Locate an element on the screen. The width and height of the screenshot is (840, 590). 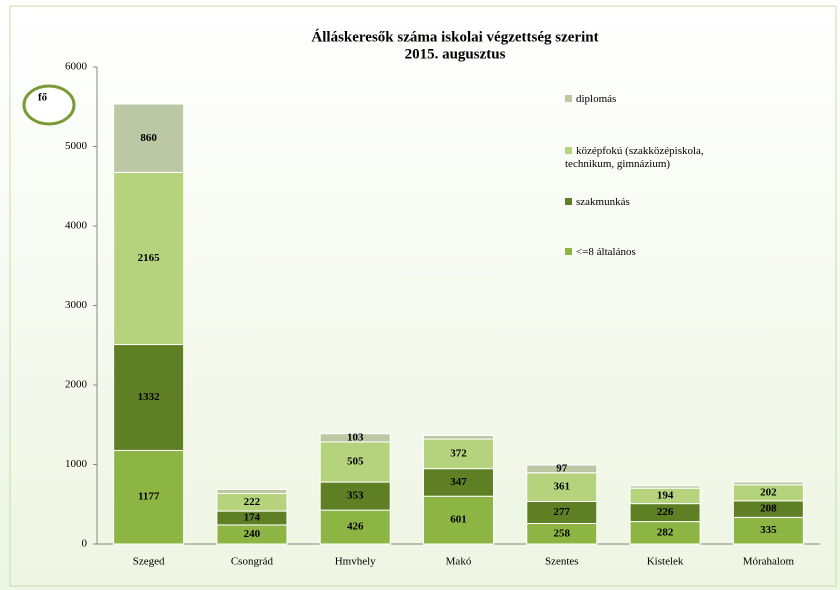
unit-badge is located at coordinates (49, 105).